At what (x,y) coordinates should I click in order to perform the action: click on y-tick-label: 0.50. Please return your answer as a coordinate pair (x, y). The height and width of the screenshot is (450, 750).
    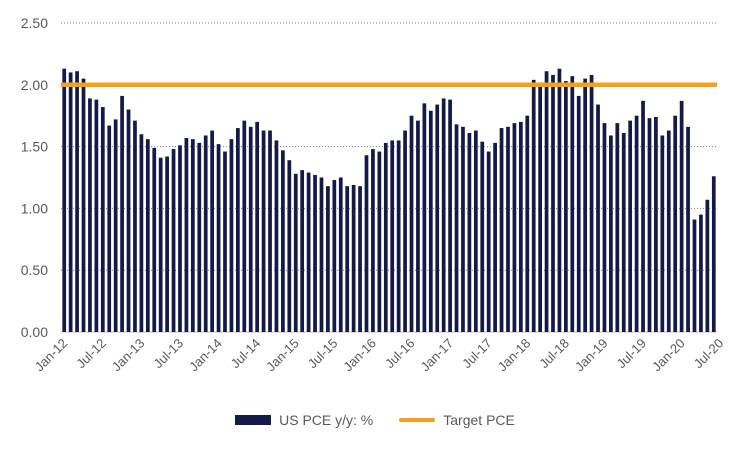
    Looking at the image, I should click on (34, 270).